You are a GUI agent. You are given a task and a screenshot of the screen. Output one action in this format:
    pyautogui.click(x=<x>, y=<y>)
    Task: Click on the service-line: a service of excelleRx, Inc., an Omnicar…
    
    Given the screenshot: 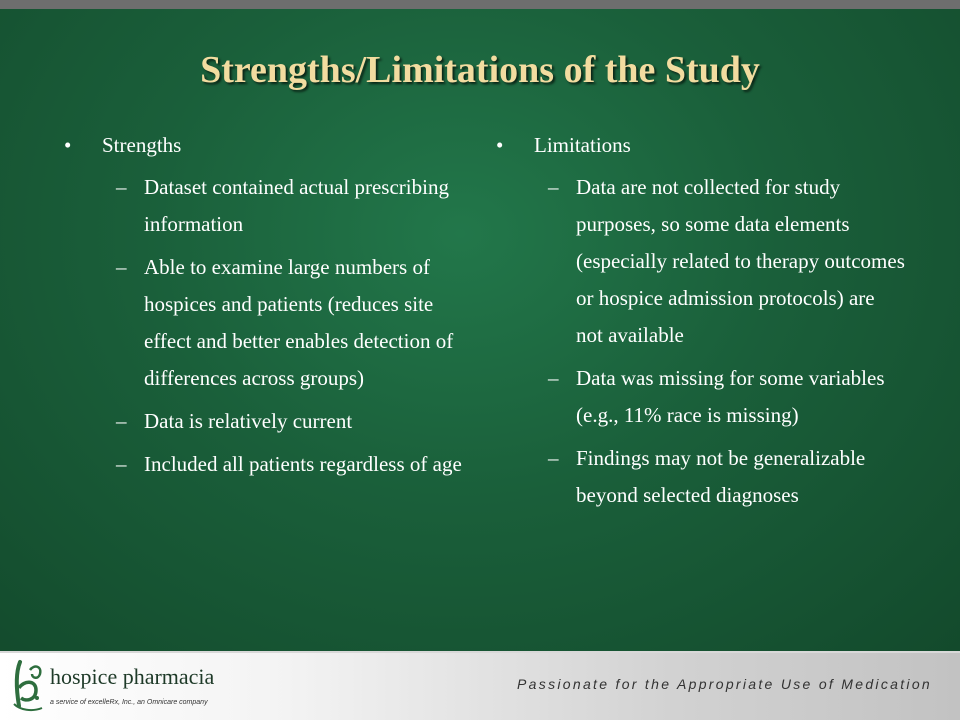 What is the action you would take?
    pyautogui.click(x=129, y=702)
    